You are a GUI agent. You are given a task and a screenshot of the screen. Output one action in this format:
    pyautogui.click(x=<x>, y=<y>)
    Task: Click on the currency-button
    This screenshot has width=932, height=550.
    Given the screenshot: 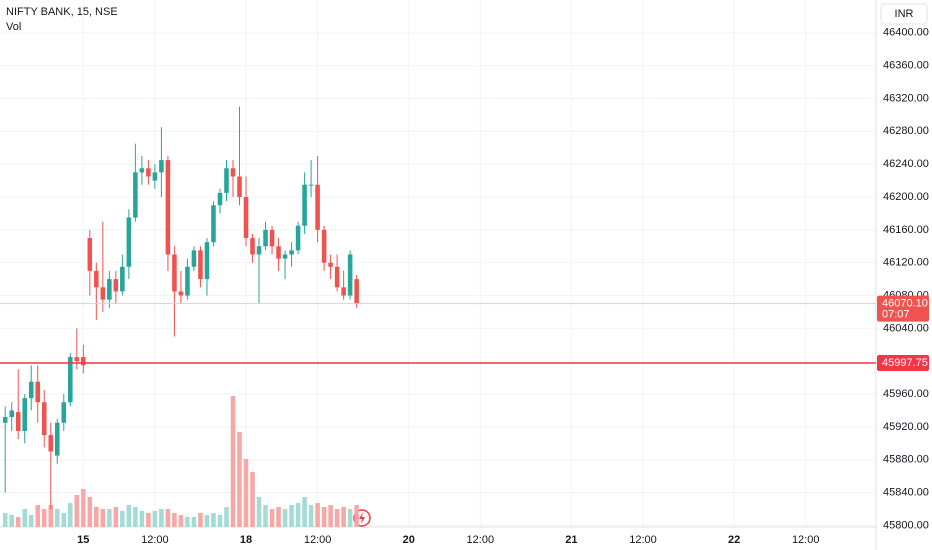 What is the action you would take?
    pyautogui.click(x=904, y=14)
    